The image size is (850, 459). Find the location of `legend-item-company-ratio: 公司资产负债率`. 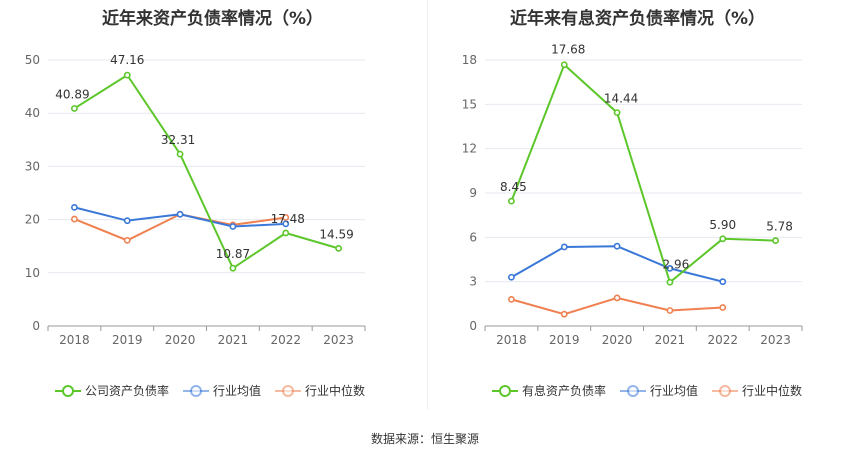

legend-item-company-ratio: 公司资产负债率 is located at coordinates (112, 390).